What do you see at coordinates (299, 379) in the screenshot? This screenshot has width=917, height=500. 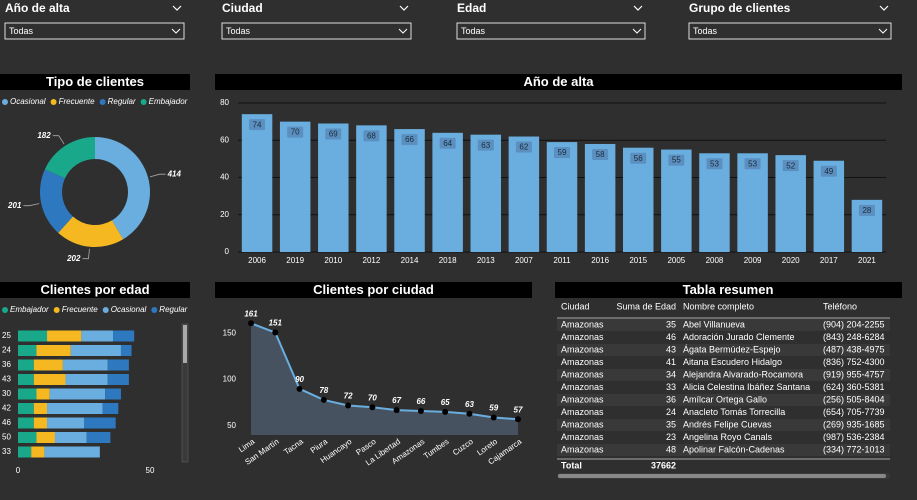 I see `data-label: 90` at bounding box center [299, 379].